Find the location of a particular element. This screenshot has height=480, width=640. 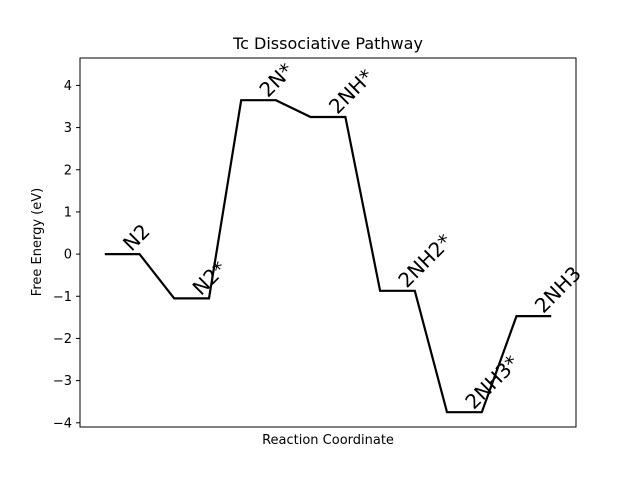

y-tick-label: 0 is located at coordinates (68, 255).